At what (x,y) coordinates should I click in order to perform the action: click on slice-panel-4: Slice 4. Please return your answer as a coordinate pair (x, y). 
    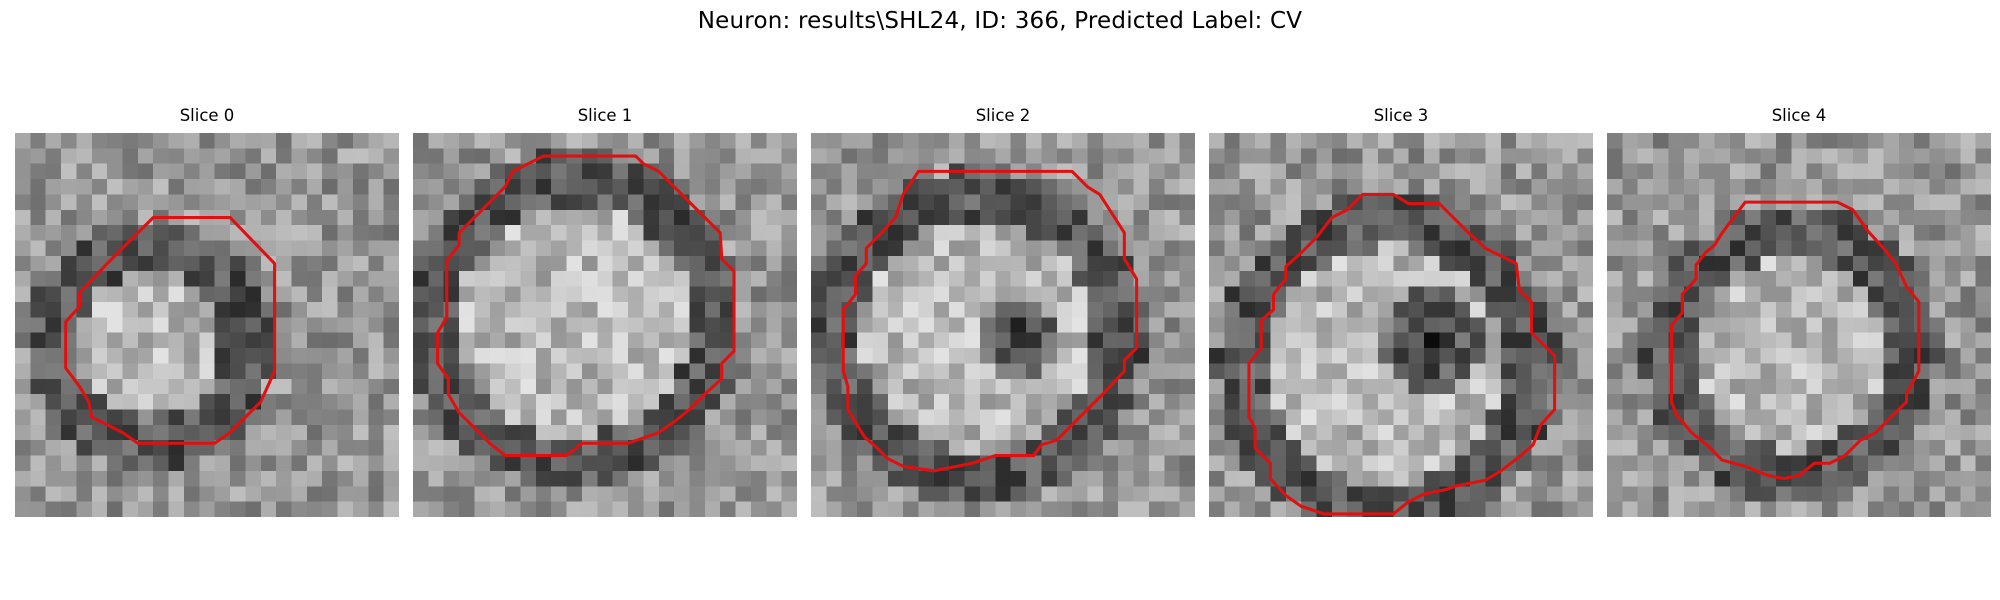
    Looking at the image, I should click on (1799, 311).